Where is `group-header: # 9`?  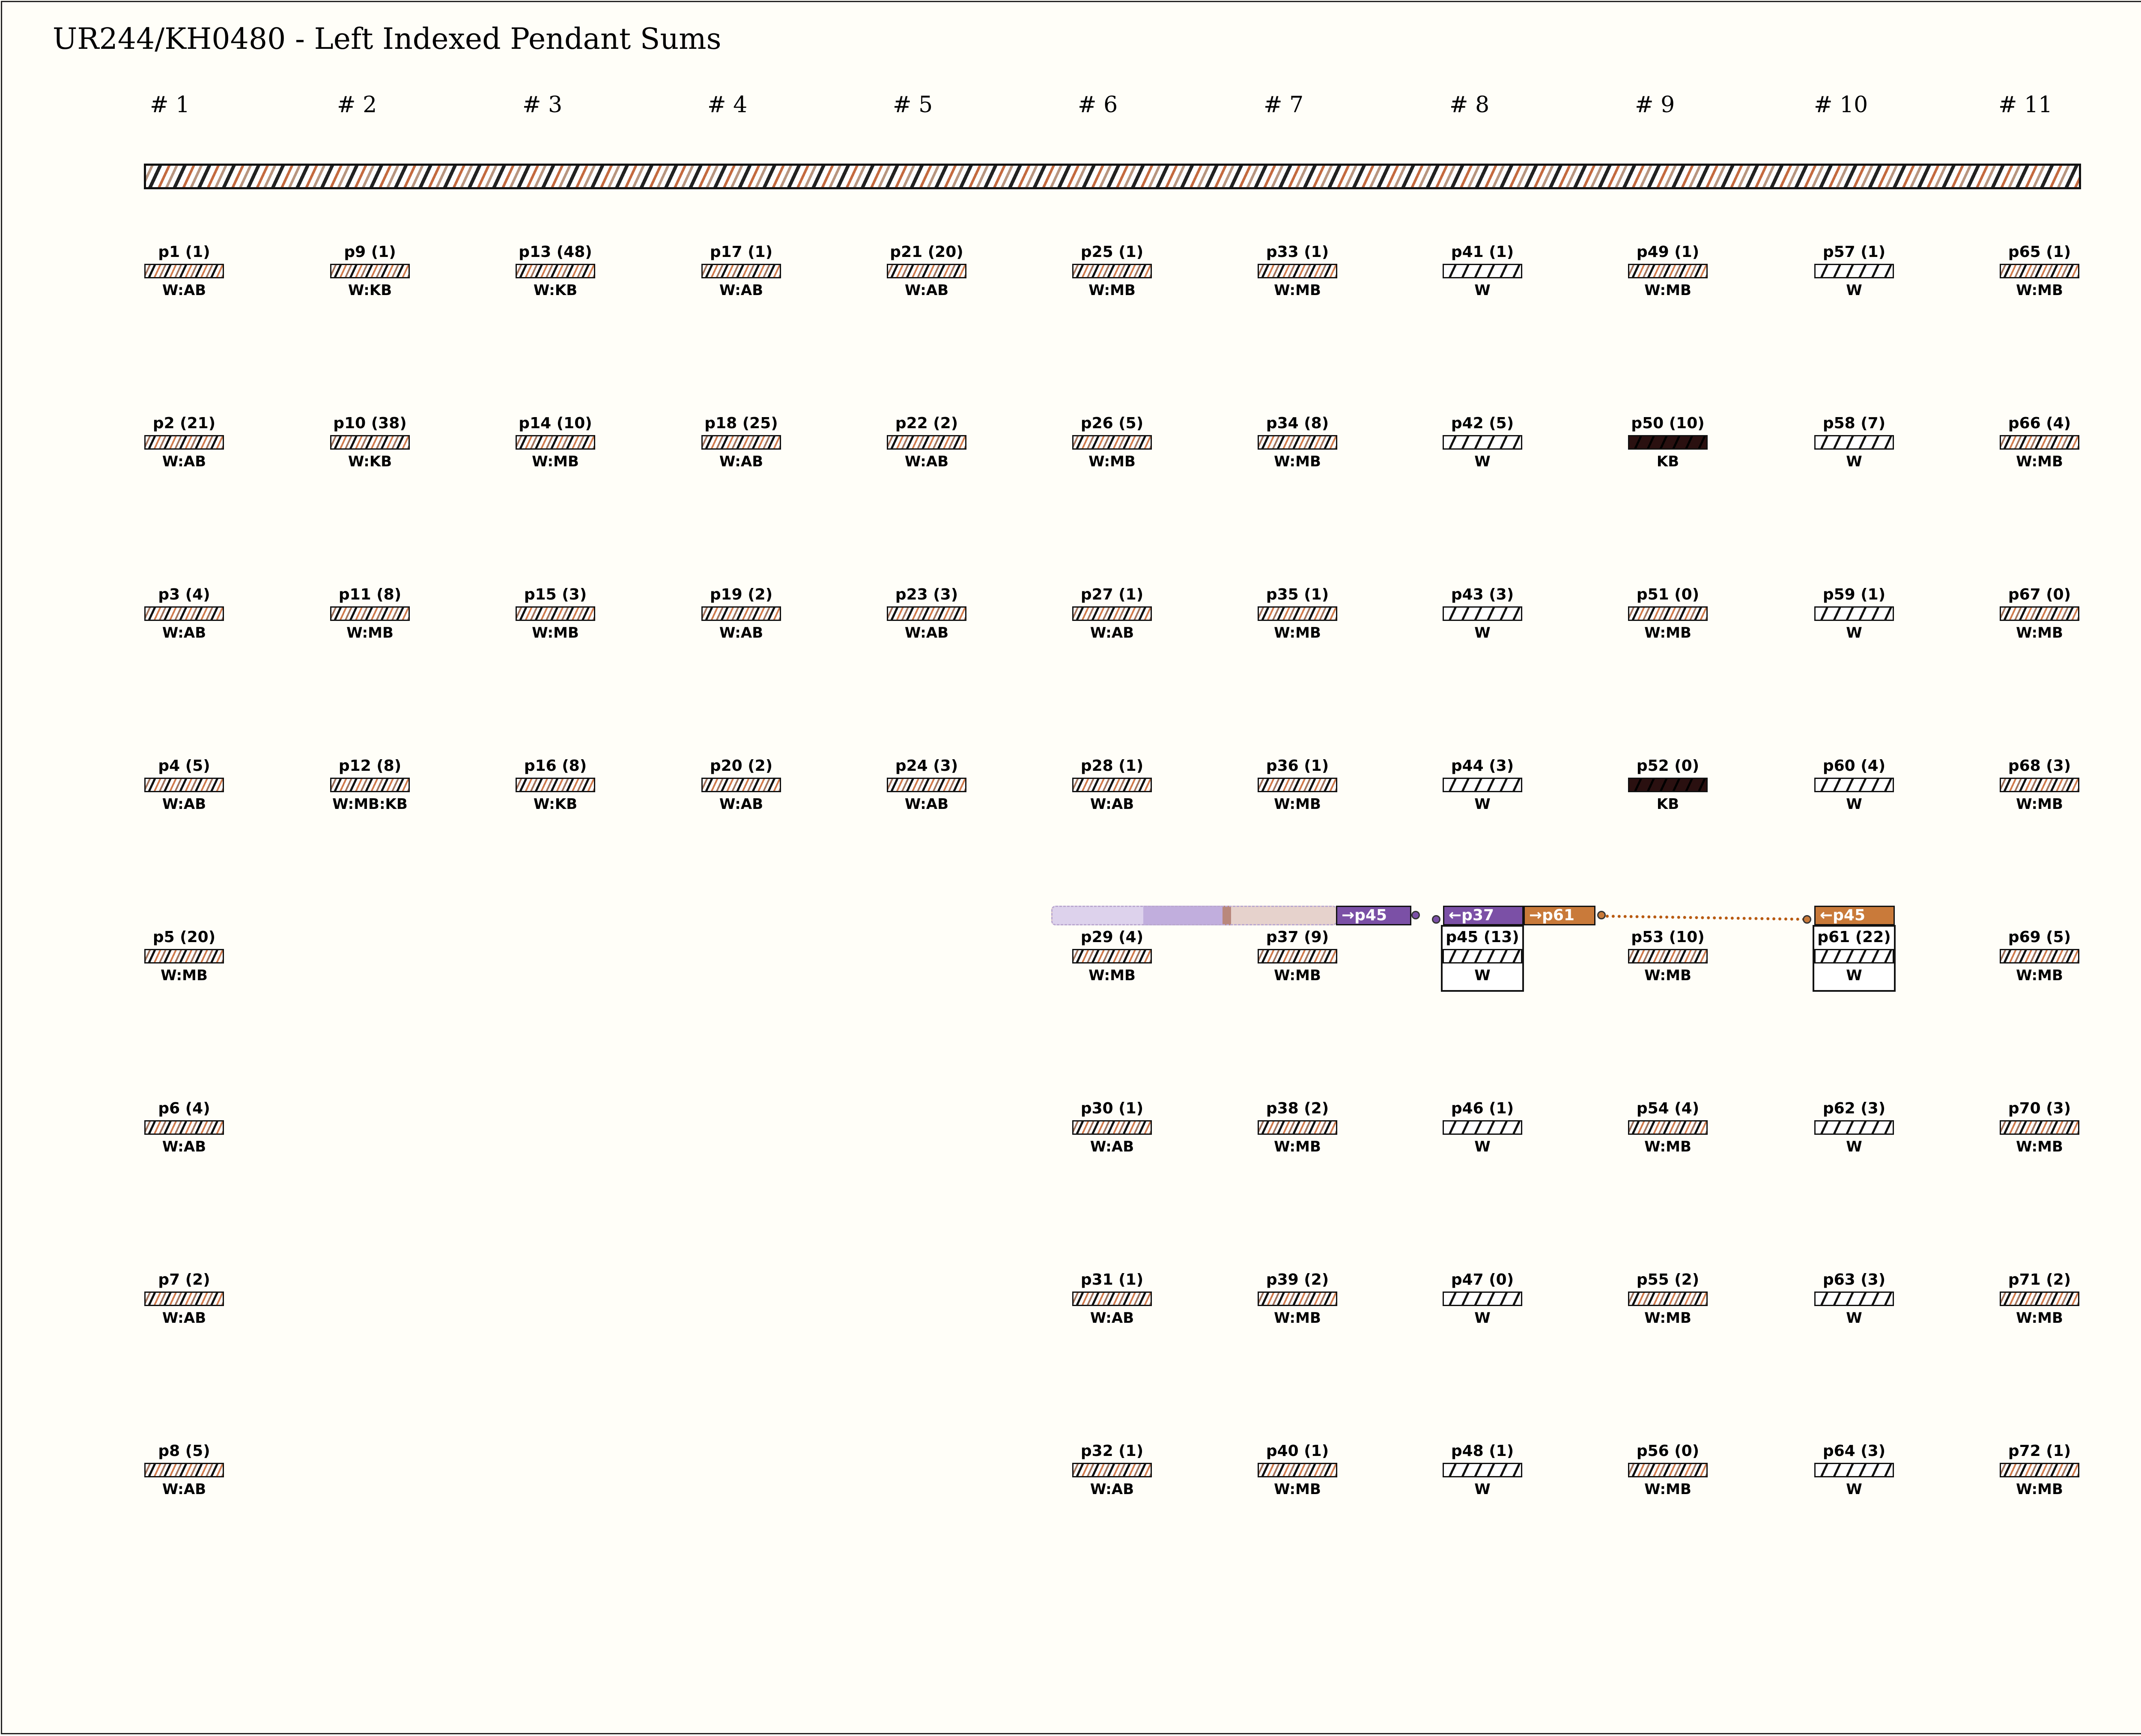 group-header: # 9 is located at coordinates (1655, 105).